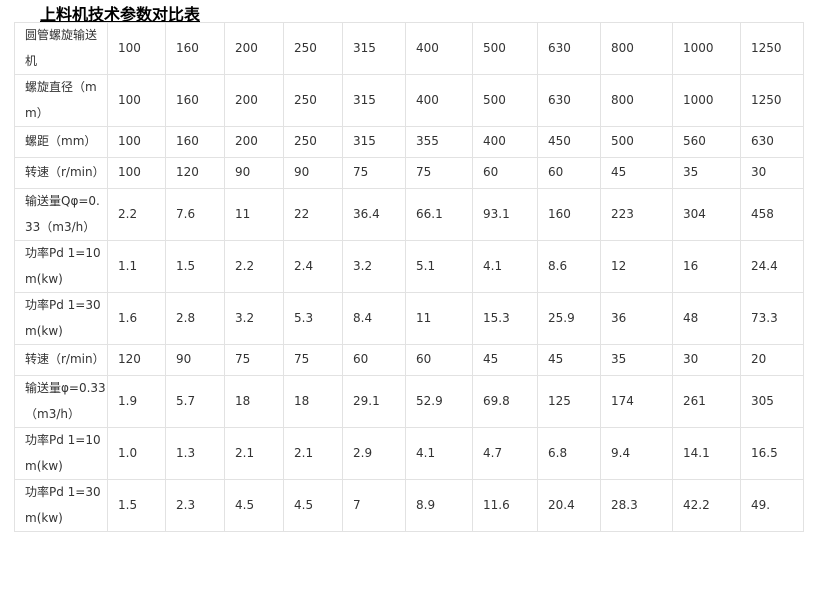 This screenshot has width=822, height=592. I want to click on row-label: 圆管螺旋输送机, so click(61, 48).